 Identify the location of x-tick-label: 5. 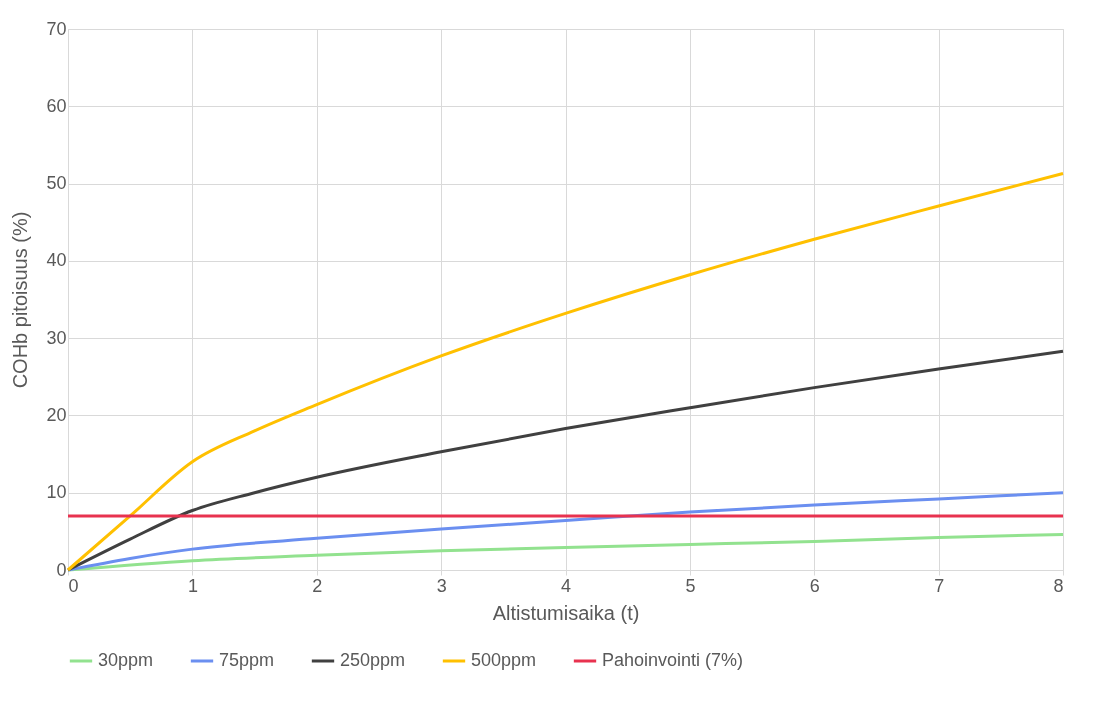
(690, 585).